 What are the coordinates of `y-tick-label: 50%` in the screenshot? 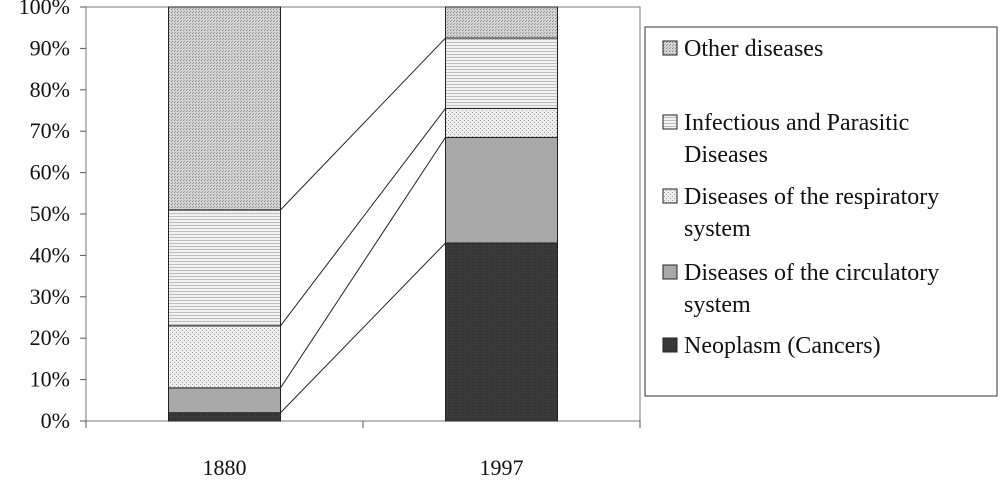 It's located at (50, 213).